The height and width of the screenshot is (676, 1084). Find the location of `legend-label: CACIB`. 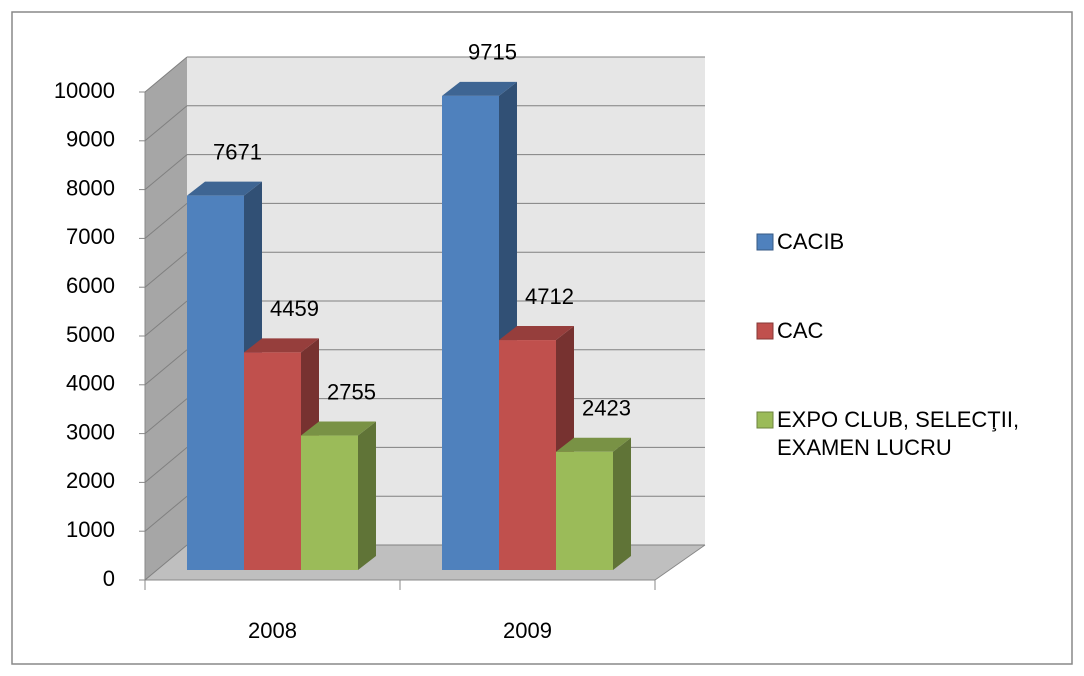

legend-label: CACIB is located at coordinates (811, 241).